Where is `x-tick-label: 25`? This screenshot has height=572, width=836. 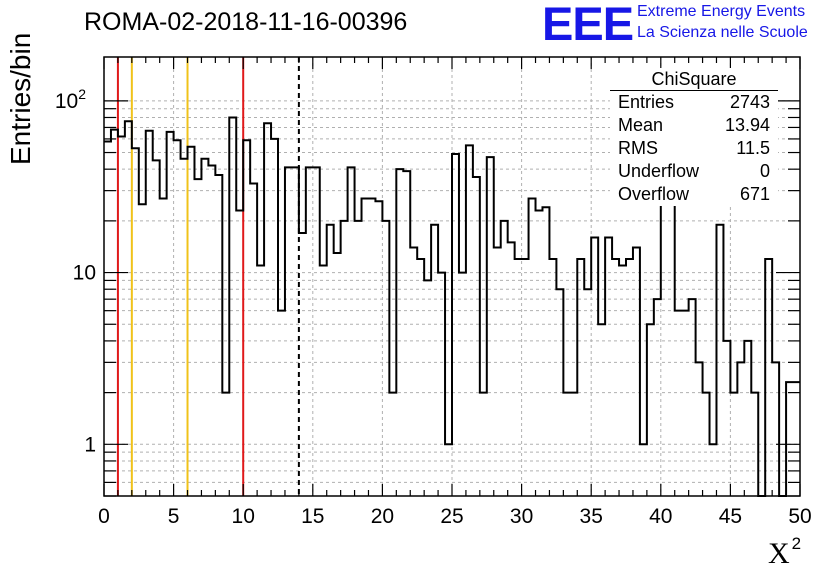 x-tick-label: 25 is located at coordinates (451, 516).